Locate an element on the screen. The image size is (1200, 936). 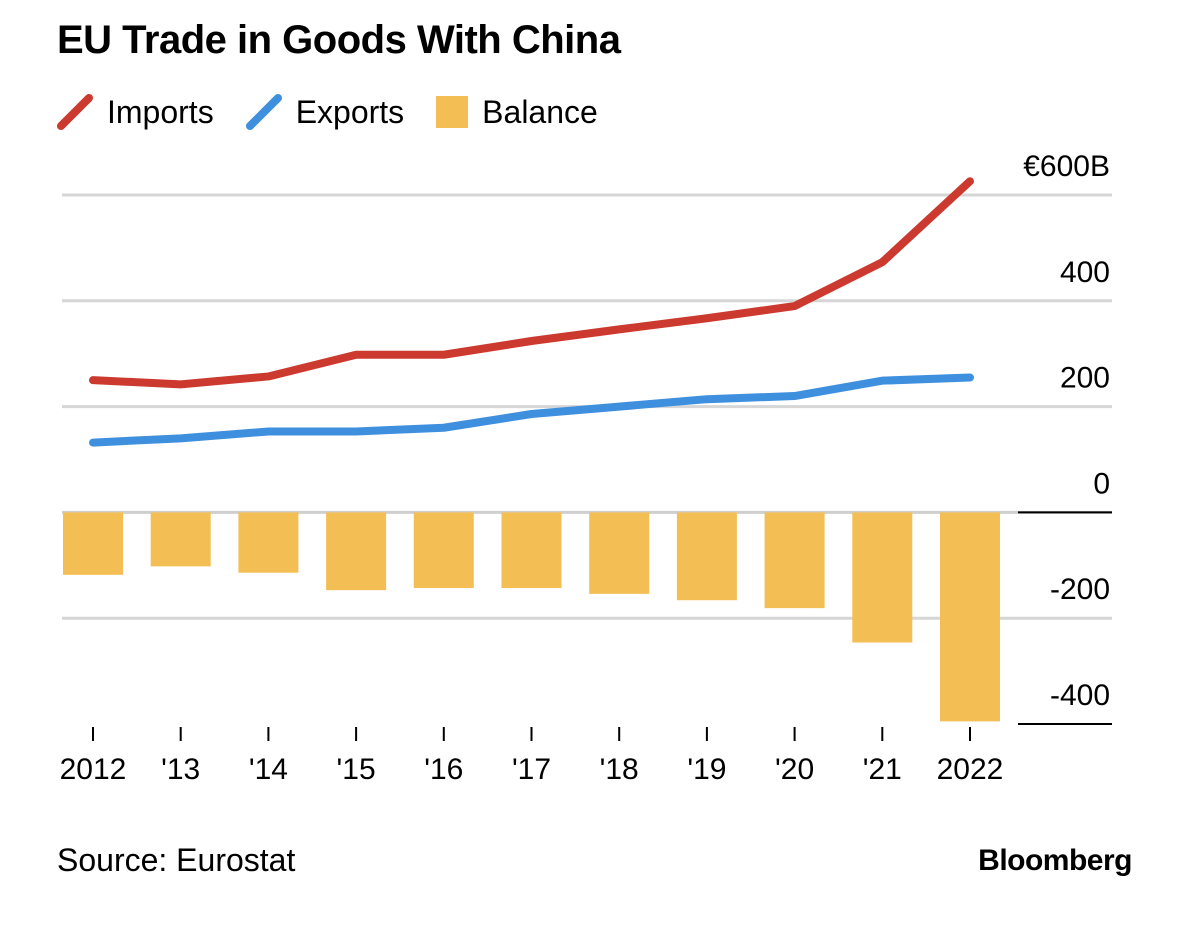
legend-label-imports: Imports is located at coordinates (160, 111).